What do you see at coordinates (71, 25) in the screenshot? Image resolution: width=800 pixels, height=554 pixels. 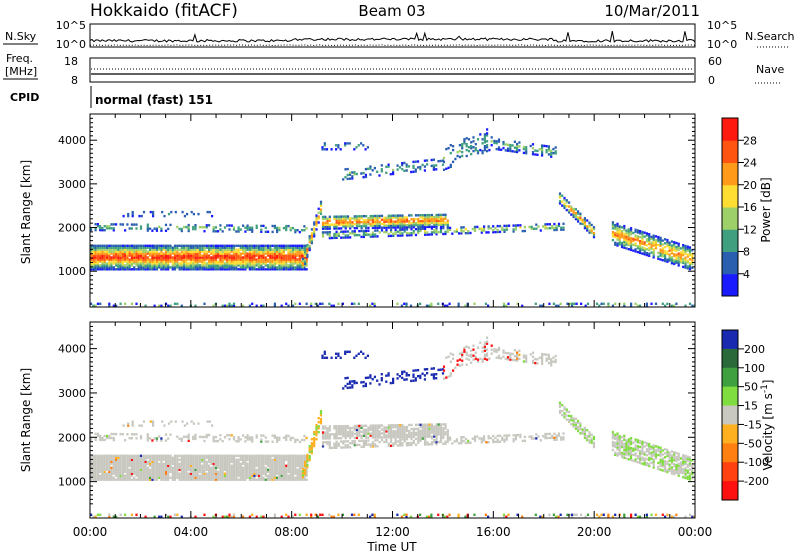 I see `noise-tick-high-left: 10^5` at bounding box center [71, 25].